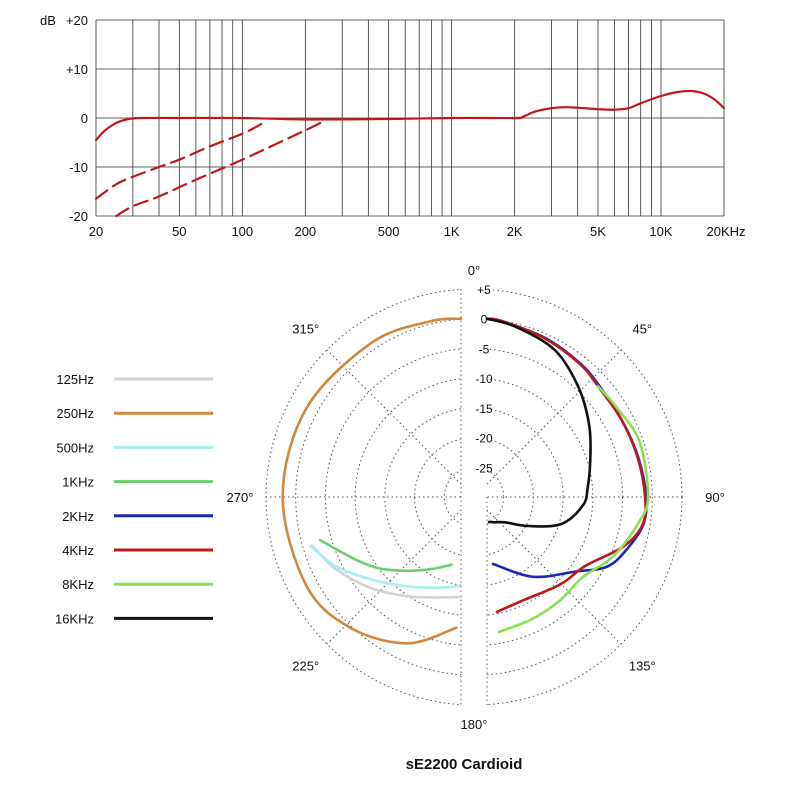 Image resolution: width=789 pixels, height=789 pixels. What do you see at coordinates (484, 439) in the screenshot?
I see `radial-tick-label: -20` at bounding box center [484, 439].